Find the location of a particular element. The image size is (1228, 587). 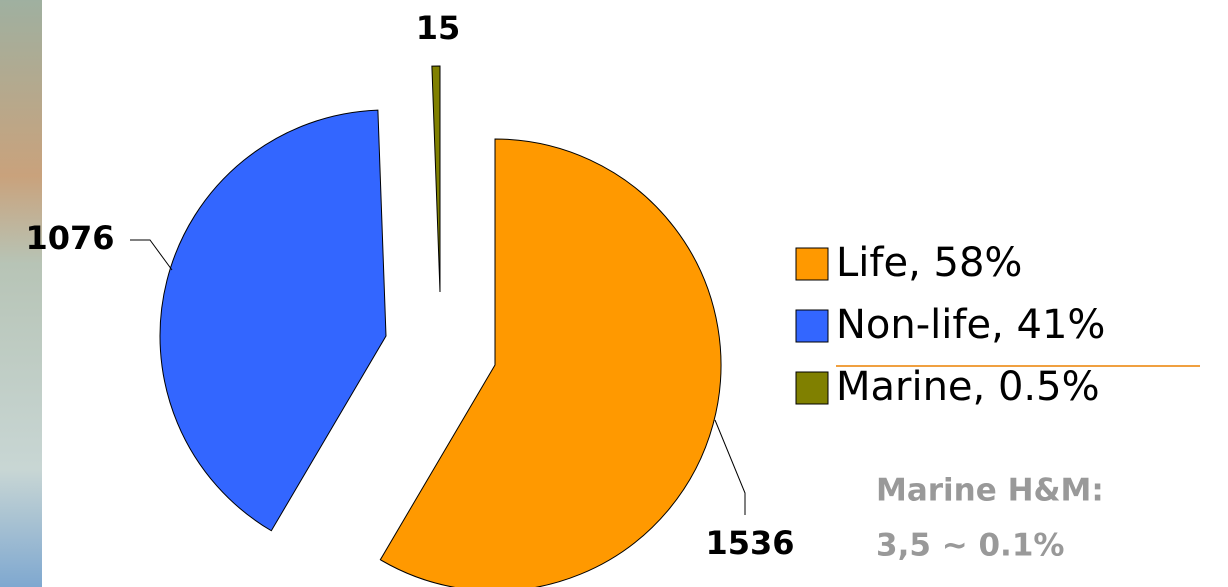

legend-label: Life, 58% is located at coordinates (929, 263).